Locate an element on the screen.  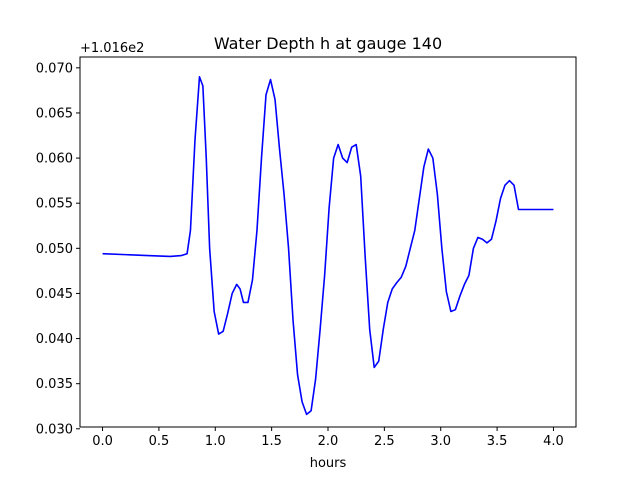
y-tick-label: 0.055 is located at coordinates (54, 204).